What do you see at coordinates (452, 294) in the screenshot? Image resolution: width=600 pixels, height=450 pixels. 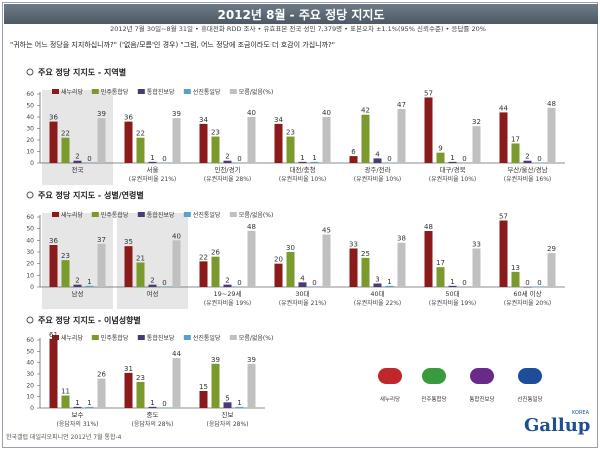 I see `category-label: 50대` at bounding box center [452, 294].